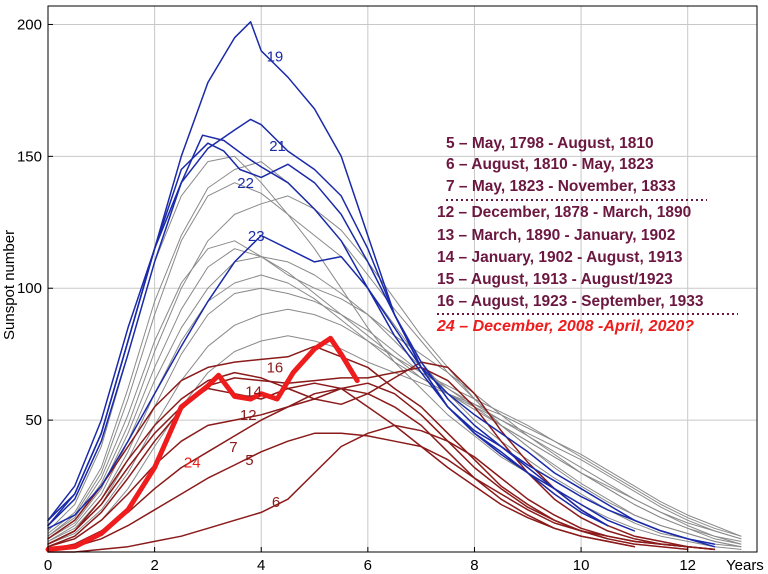 Image resolution: width=768 pixels, height=574 pixels. I want to click on legend-entry: 6 – August, 1810 - May, 1823, so click(550, 164).